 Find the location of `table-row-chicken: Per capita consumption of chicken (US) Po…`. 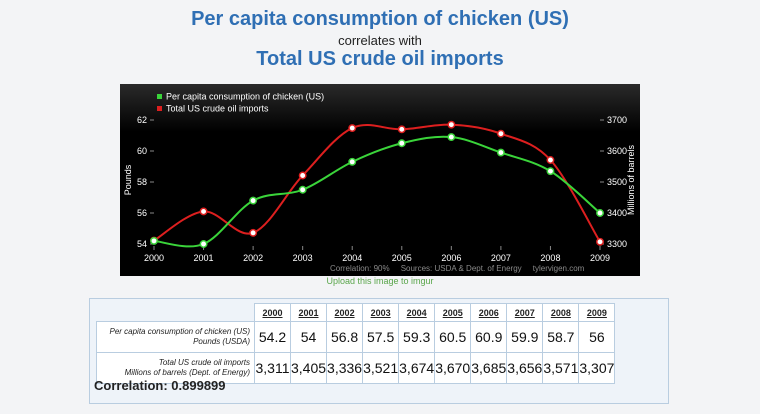

table-row-chicken: Per capita consumption of chicken (US) Po… is located at coordinates (356, 337).